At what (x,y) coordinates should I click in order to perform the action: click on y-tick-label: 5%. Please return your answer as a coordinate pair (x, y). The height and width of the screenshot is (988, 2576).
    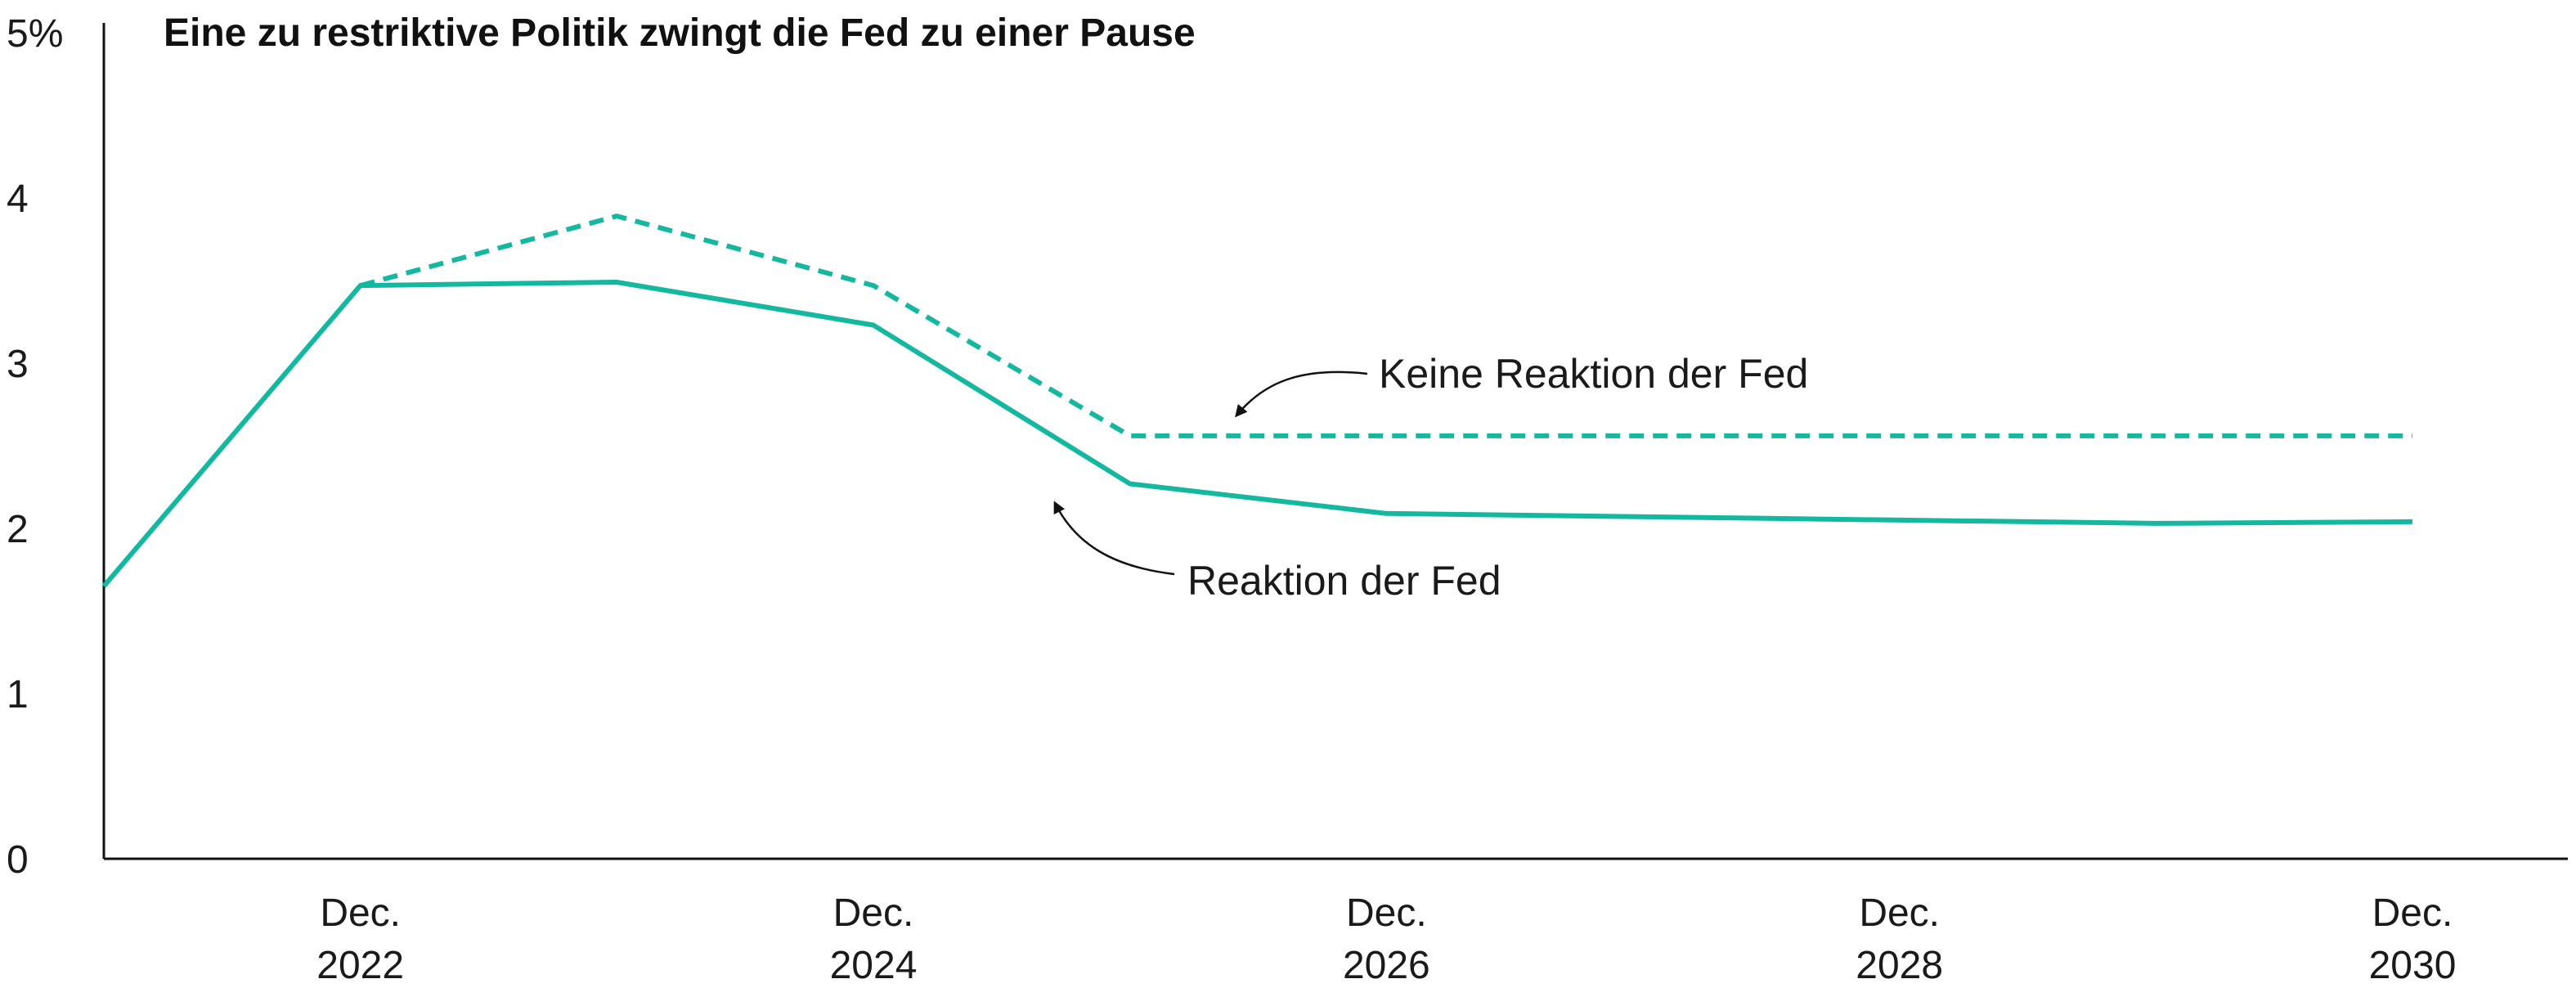
    Looking at the image, I should click on (35, 34).